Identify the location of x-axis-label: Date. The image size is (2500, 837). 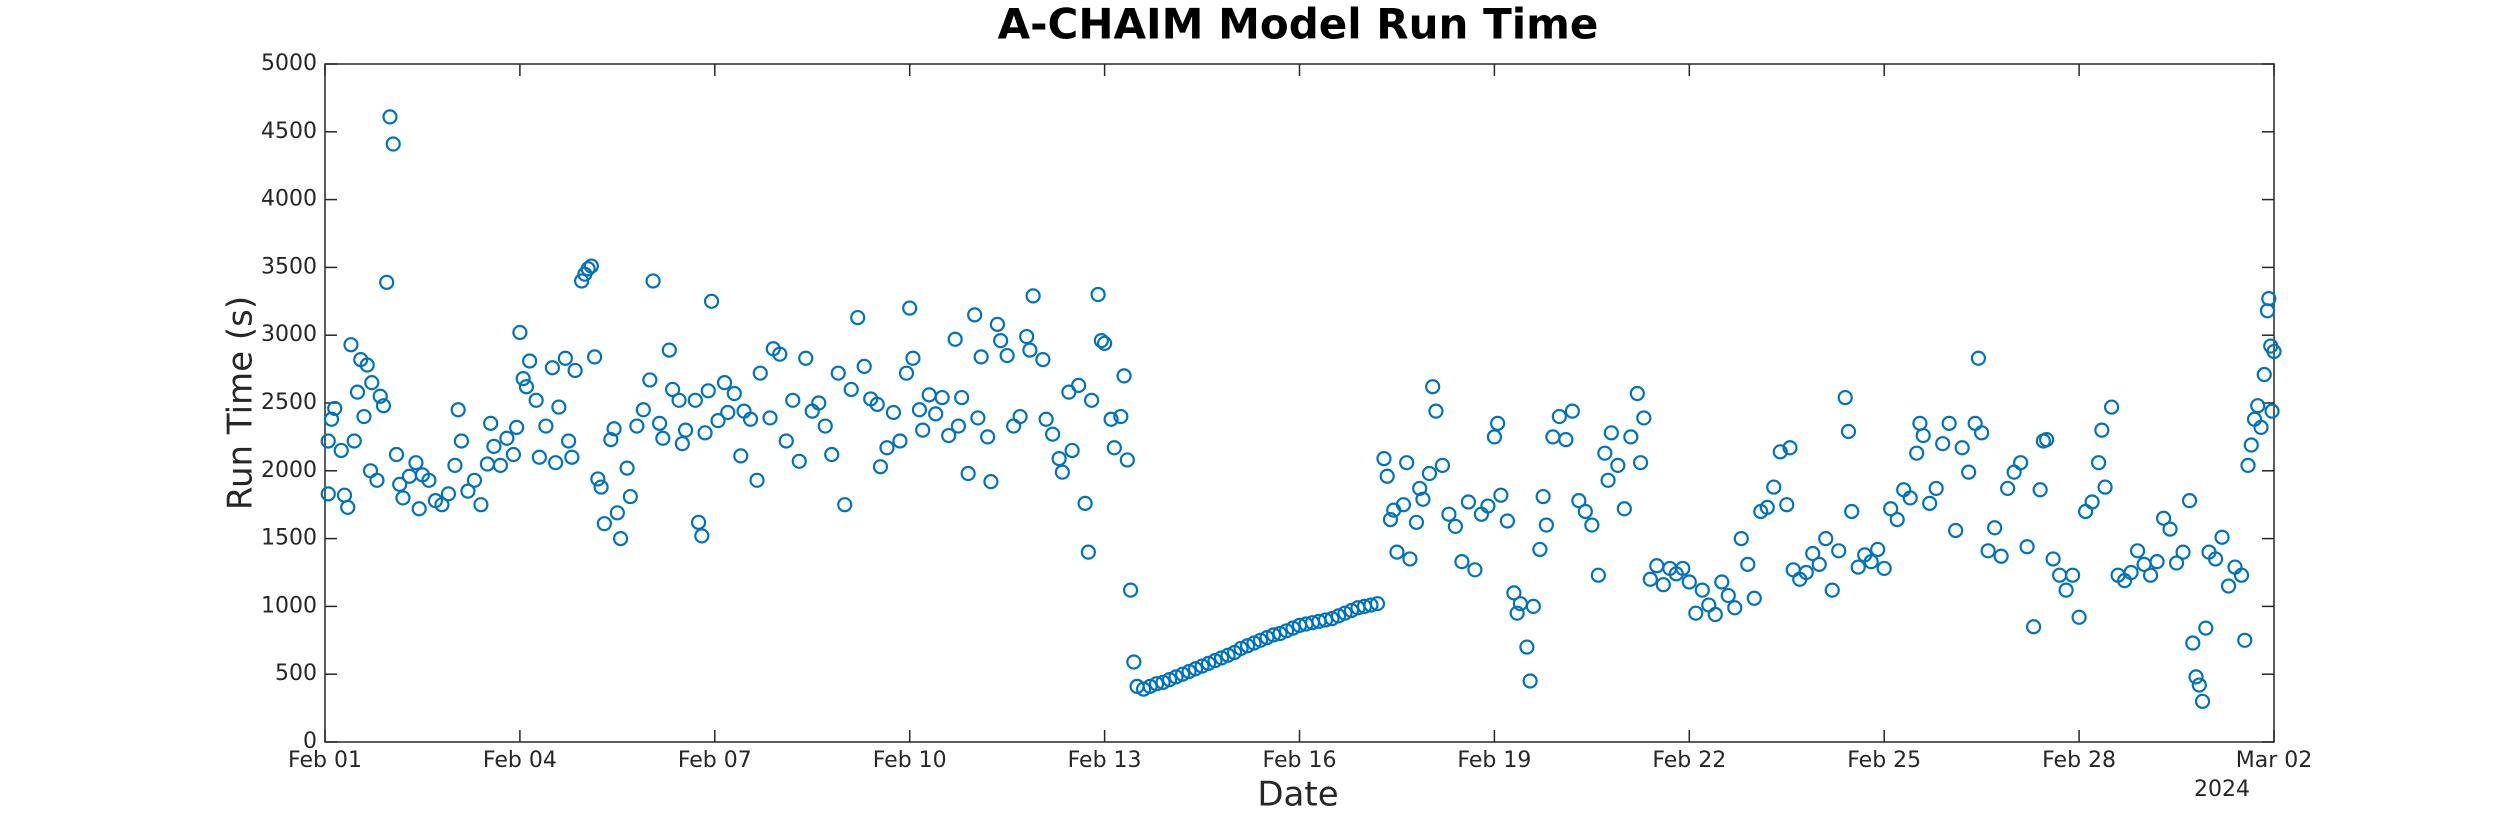
(1297, 795).